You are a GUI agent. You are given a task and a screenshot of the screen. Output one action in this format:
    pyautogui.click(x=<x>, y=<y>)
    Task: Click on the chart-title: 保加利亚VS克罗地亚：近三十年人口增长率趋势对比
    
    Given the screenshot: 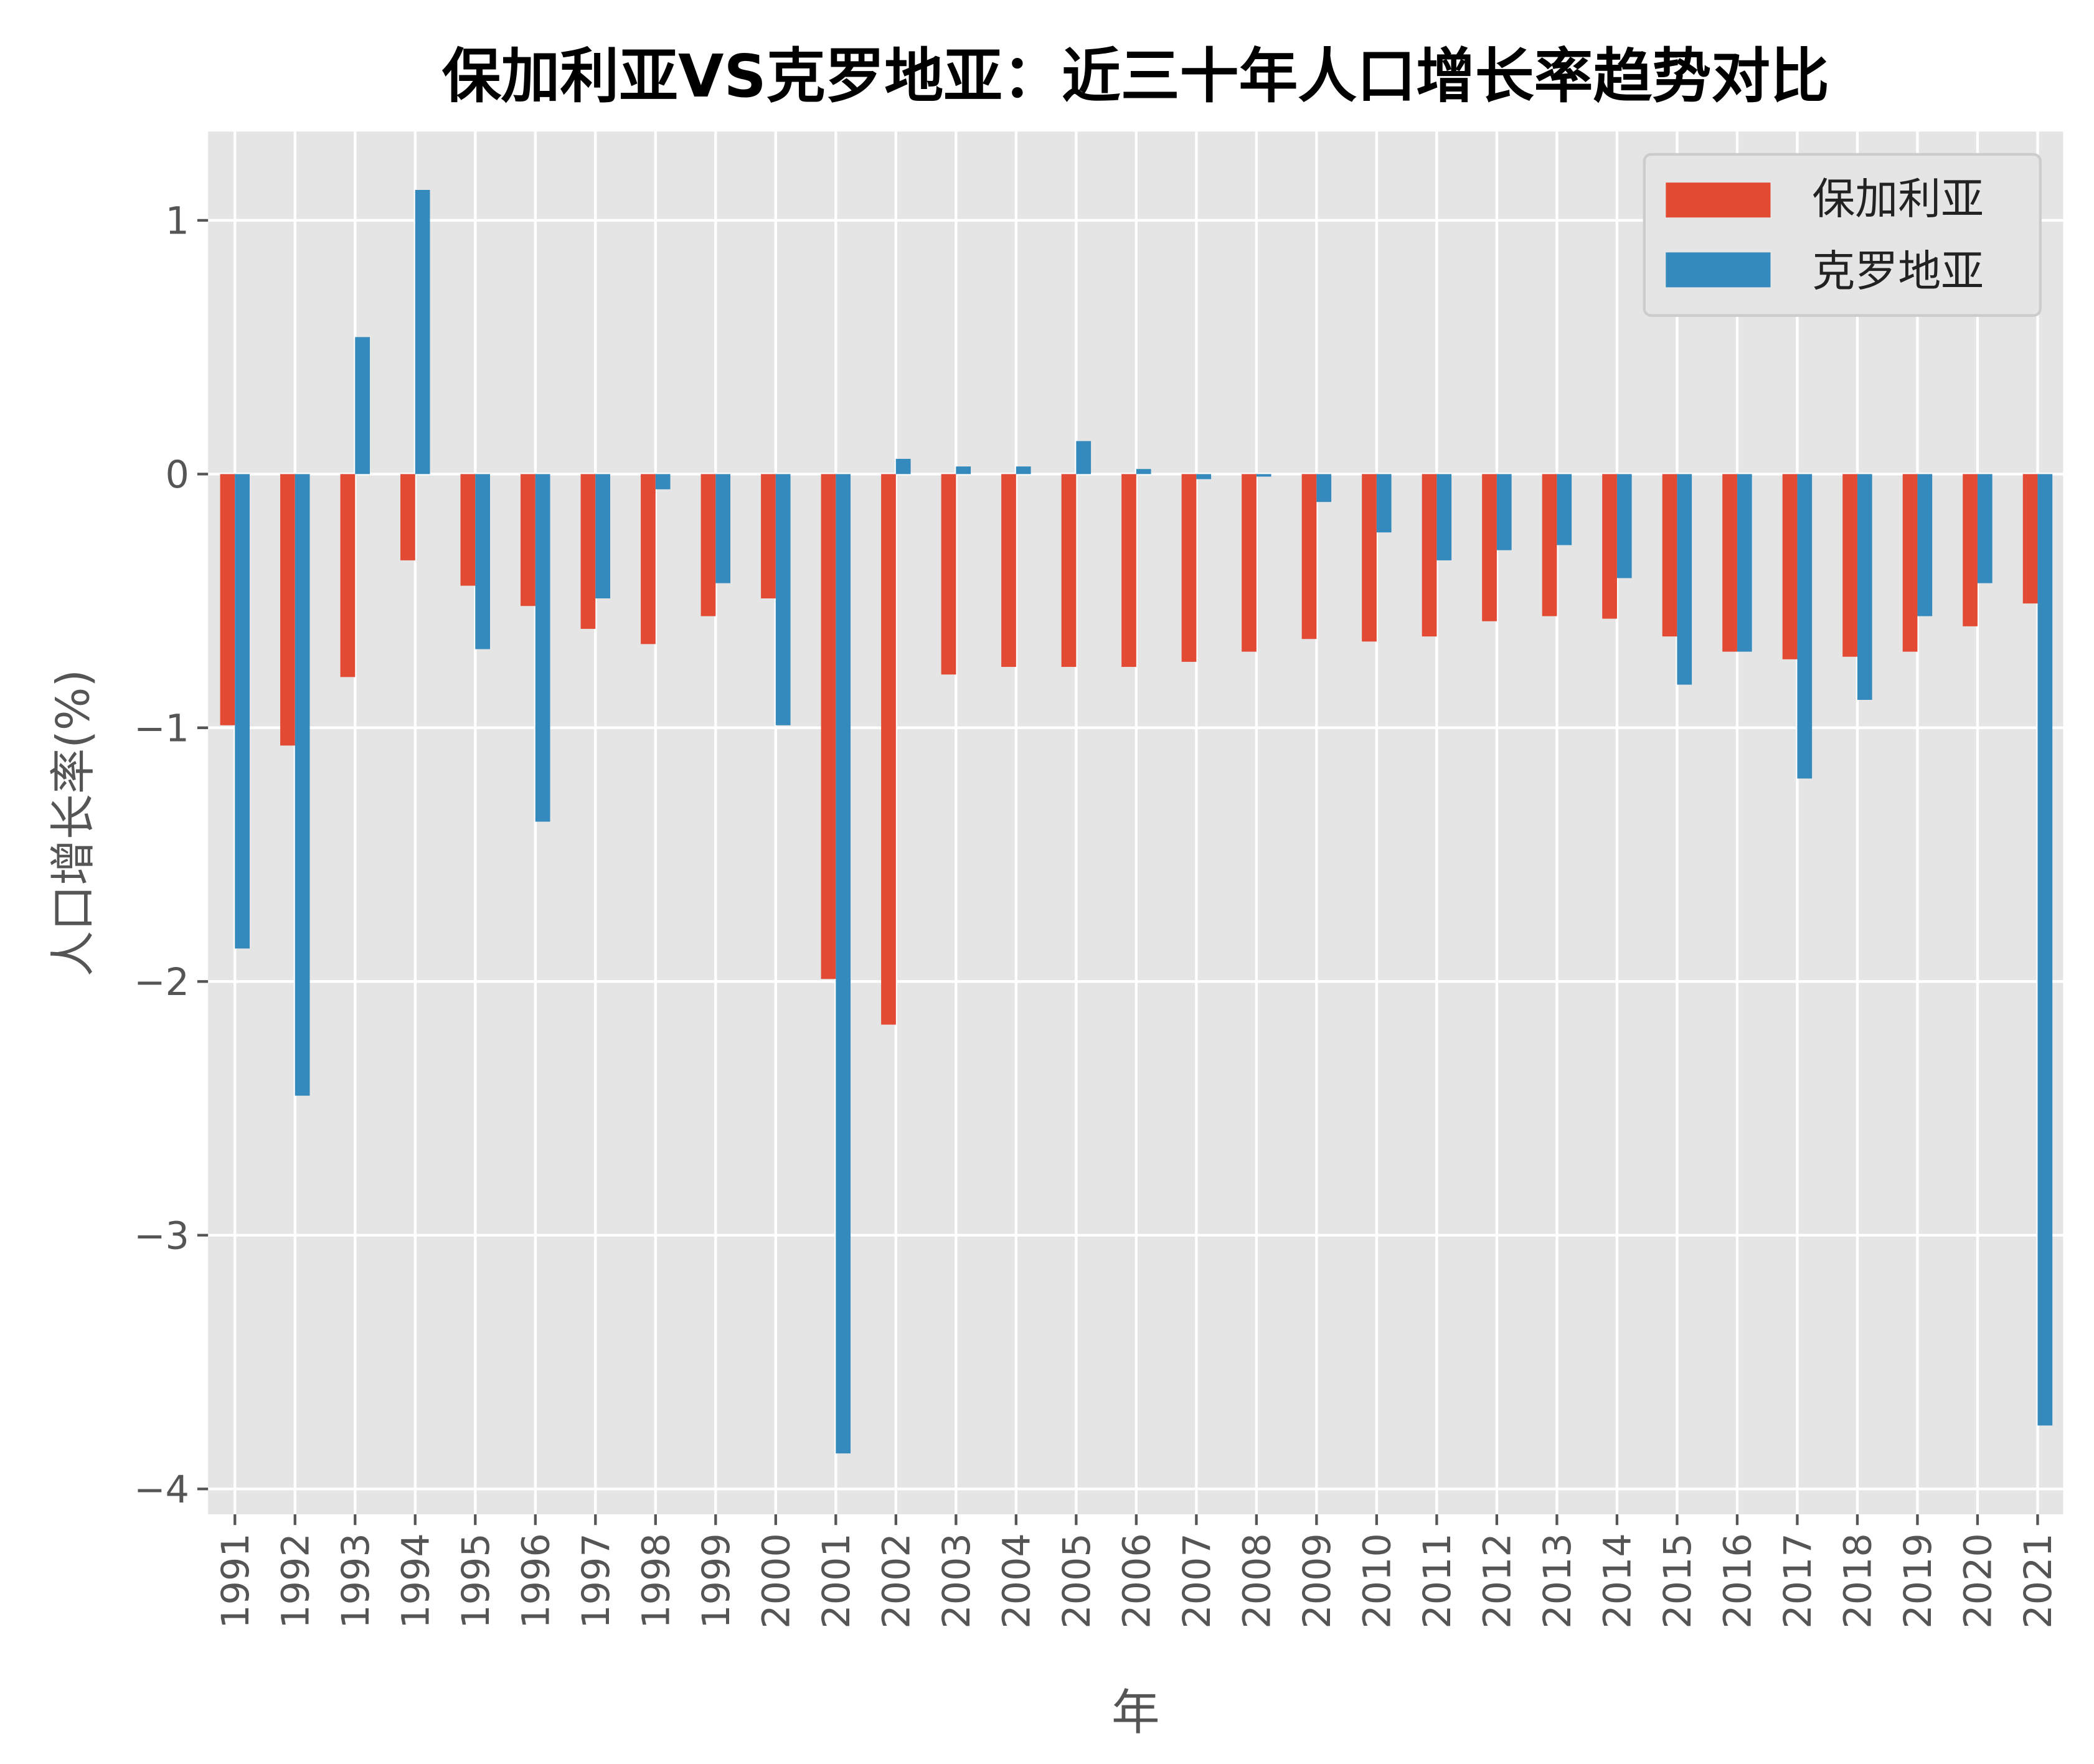 What is the action you would take?
    pyautogui.click(x=1135, y=77)
    